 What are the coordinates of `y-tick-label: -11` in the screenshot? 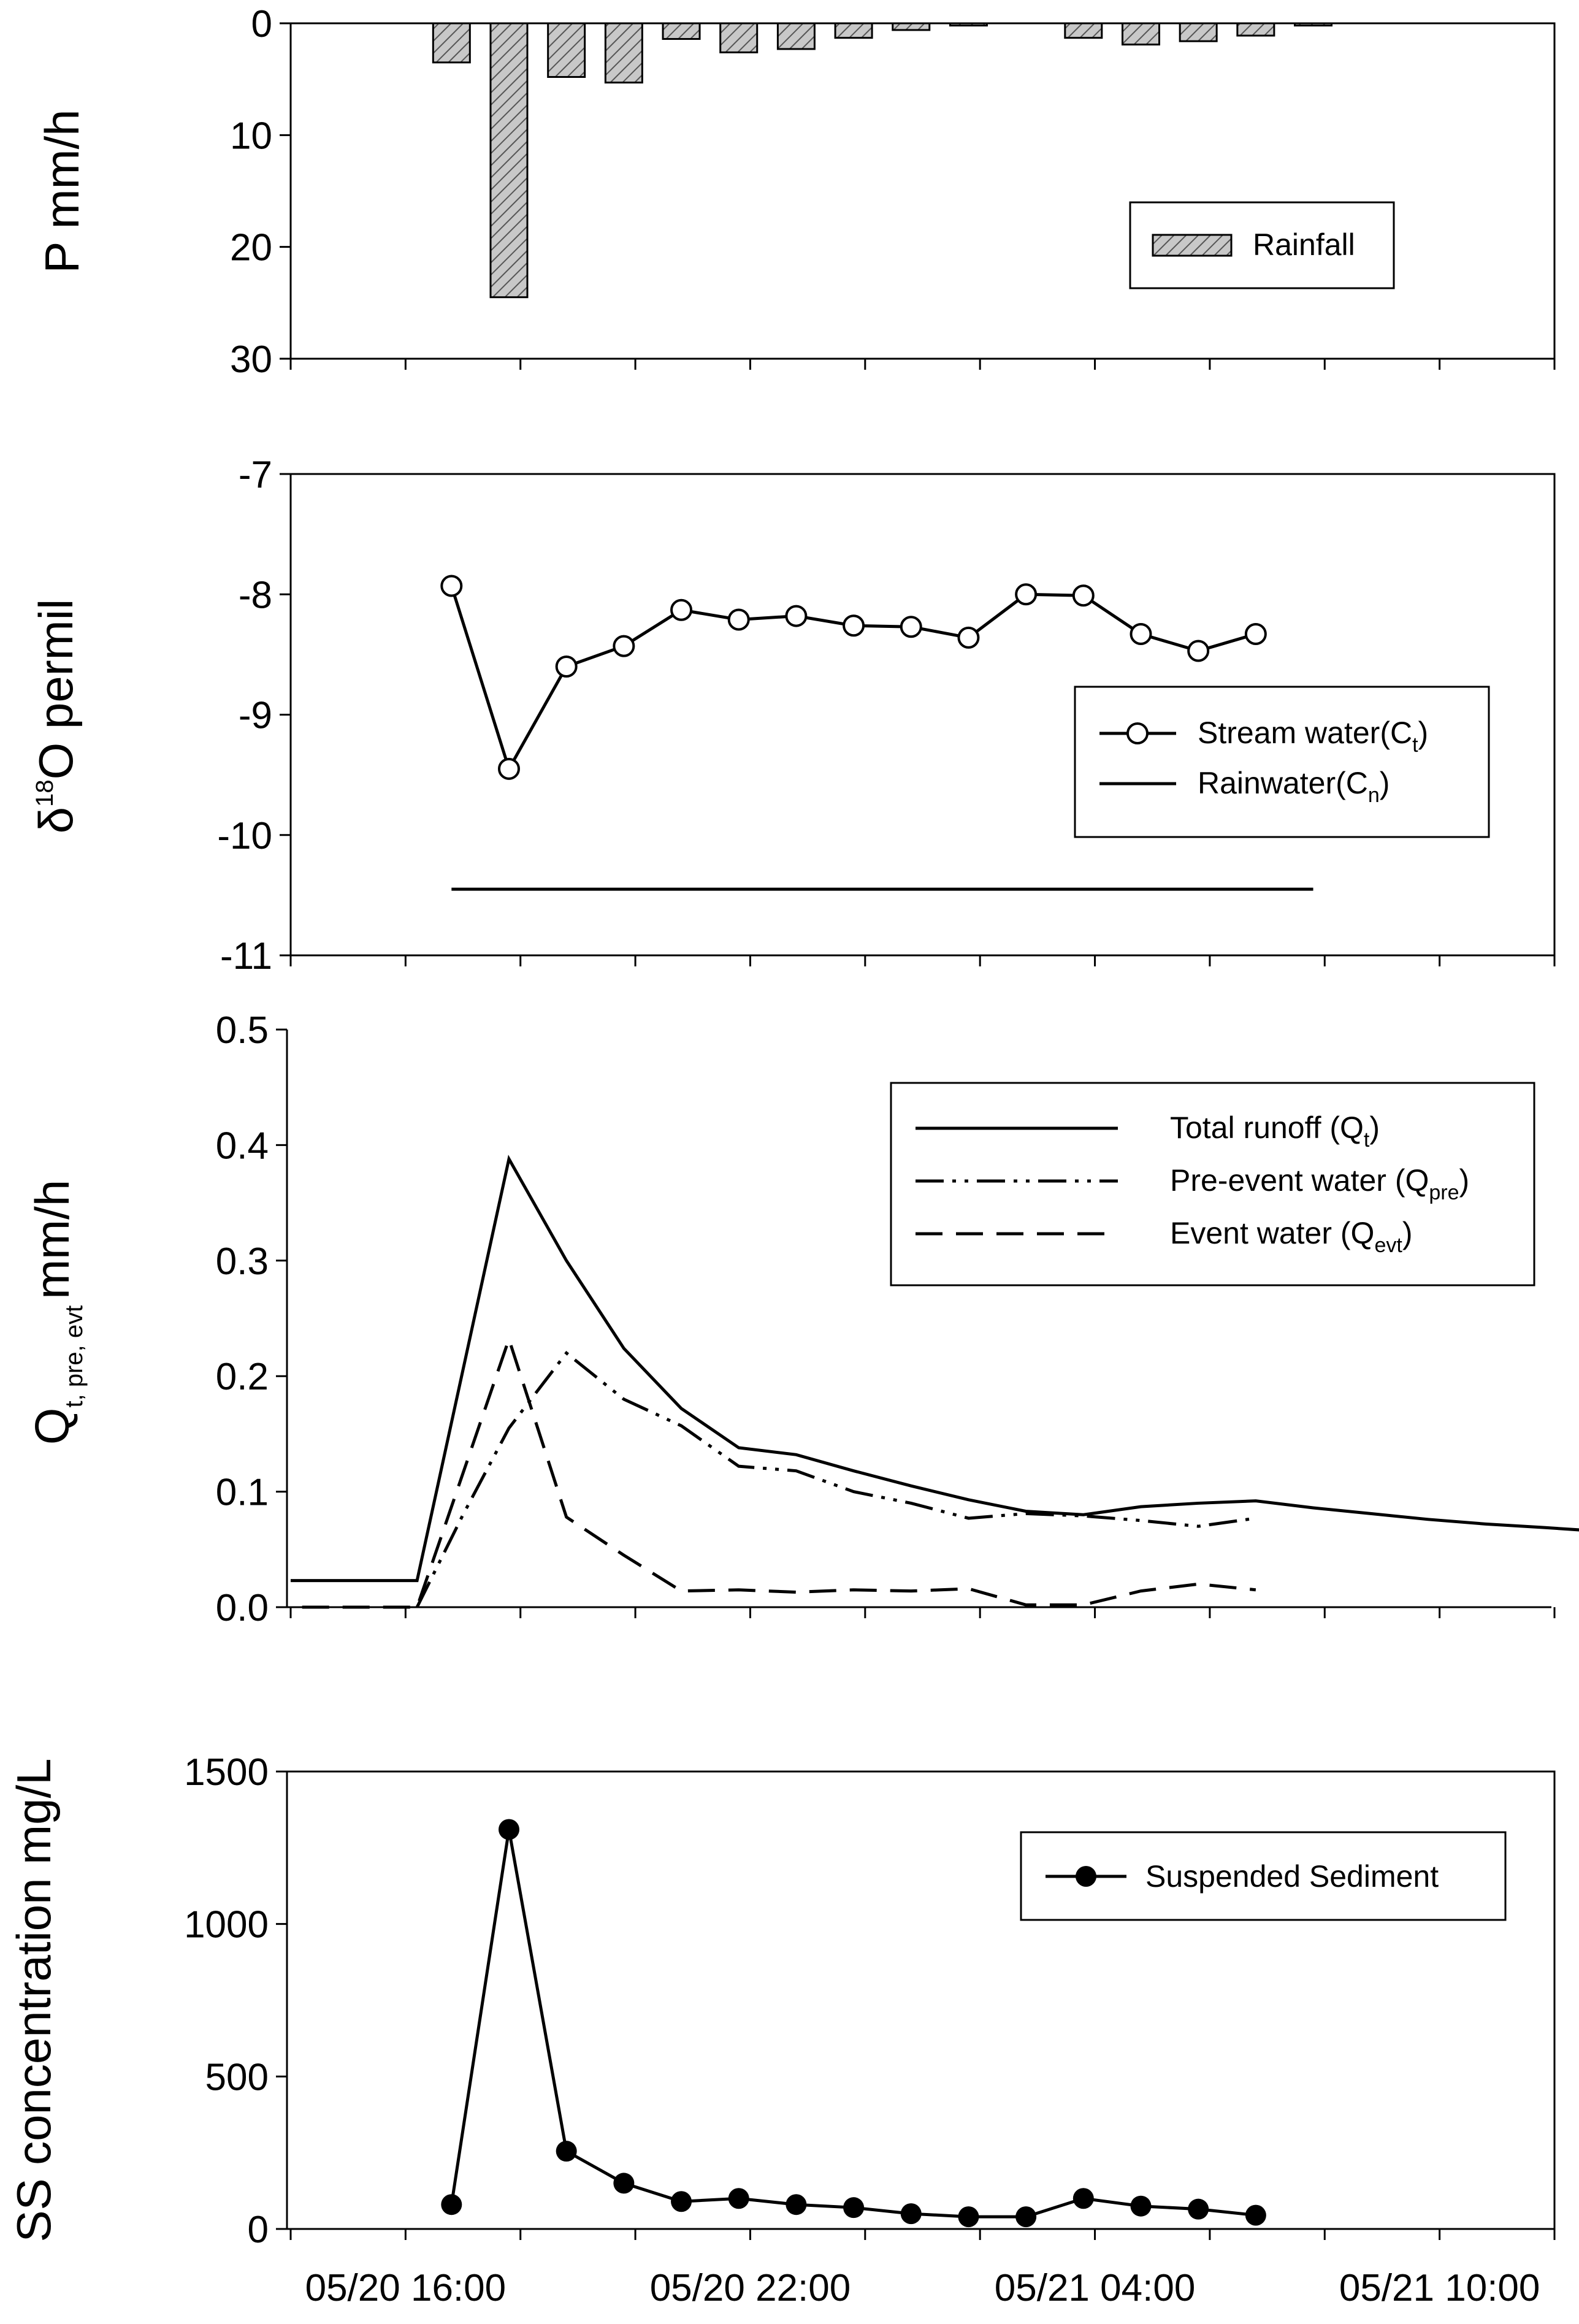 It's located at (246, 956).